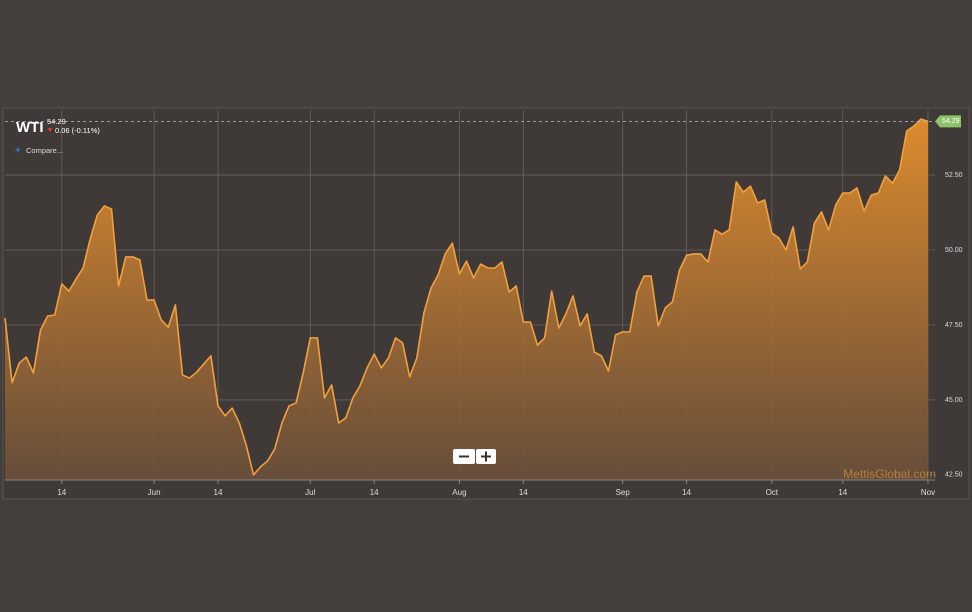 This screenshot has width=972, height=612. I want to click on y-tick-label: 47.50, so click(954, 325).